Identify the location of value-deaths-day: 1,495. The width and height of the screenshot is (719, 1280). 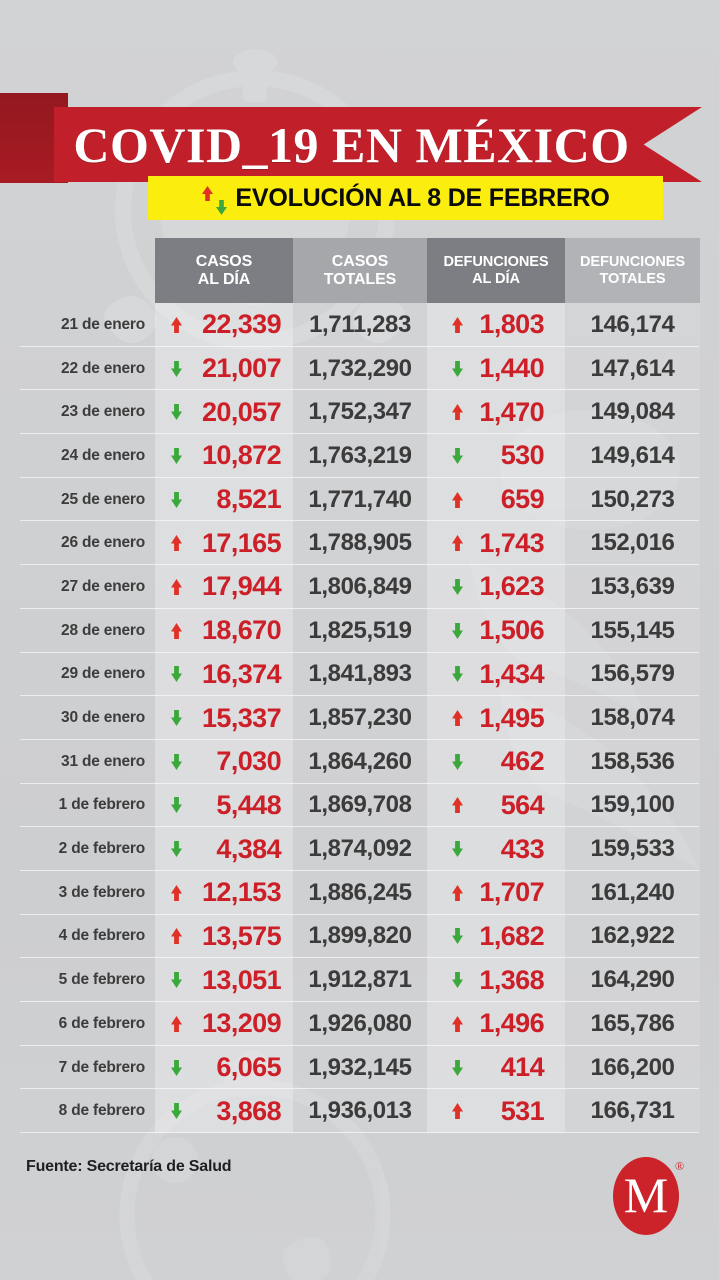
(511, 717).